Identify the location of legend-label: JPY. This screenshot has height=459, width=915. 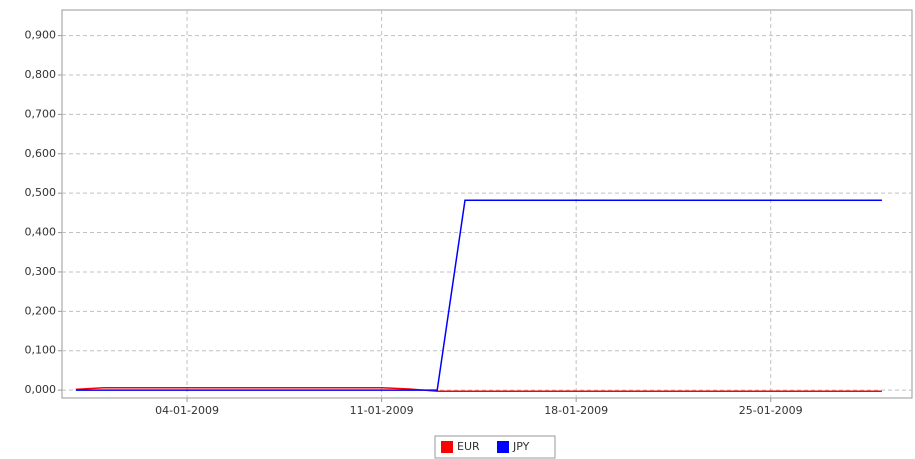
(521, 446).